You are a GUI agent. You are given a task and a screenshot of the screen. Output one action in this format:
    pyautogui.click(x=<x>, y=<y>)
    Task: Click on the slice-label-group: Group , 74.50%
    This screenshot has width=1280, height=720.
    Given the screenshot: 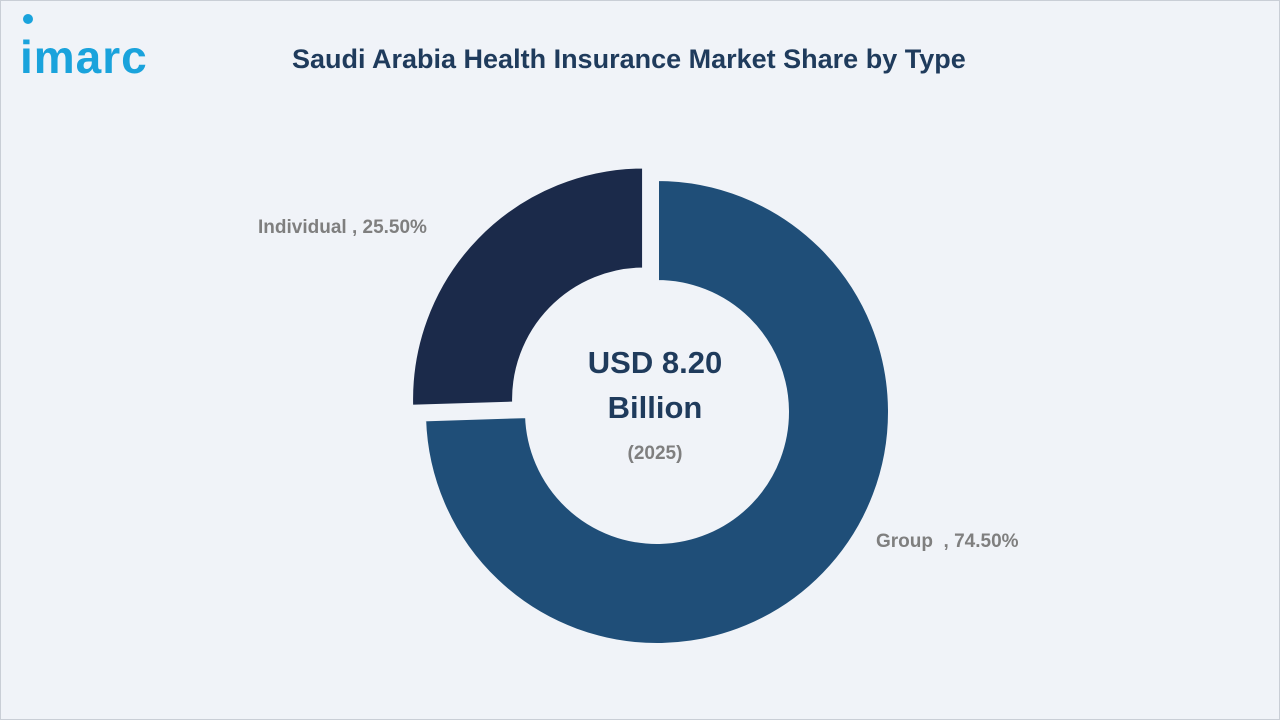 What is the action you would take?
    pyautogui.click(x=947, y=541)
    